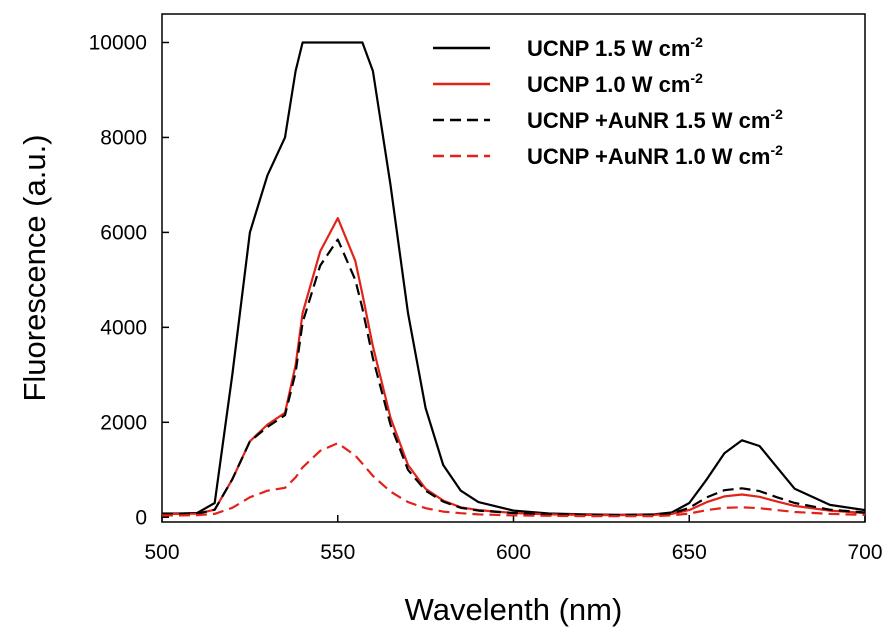 This screenshot has height=633, width=893. What do you see at coordinates (161, 552) in the screenshot?
I see `x-tick-label: 500` at bounding box center [161, 552].